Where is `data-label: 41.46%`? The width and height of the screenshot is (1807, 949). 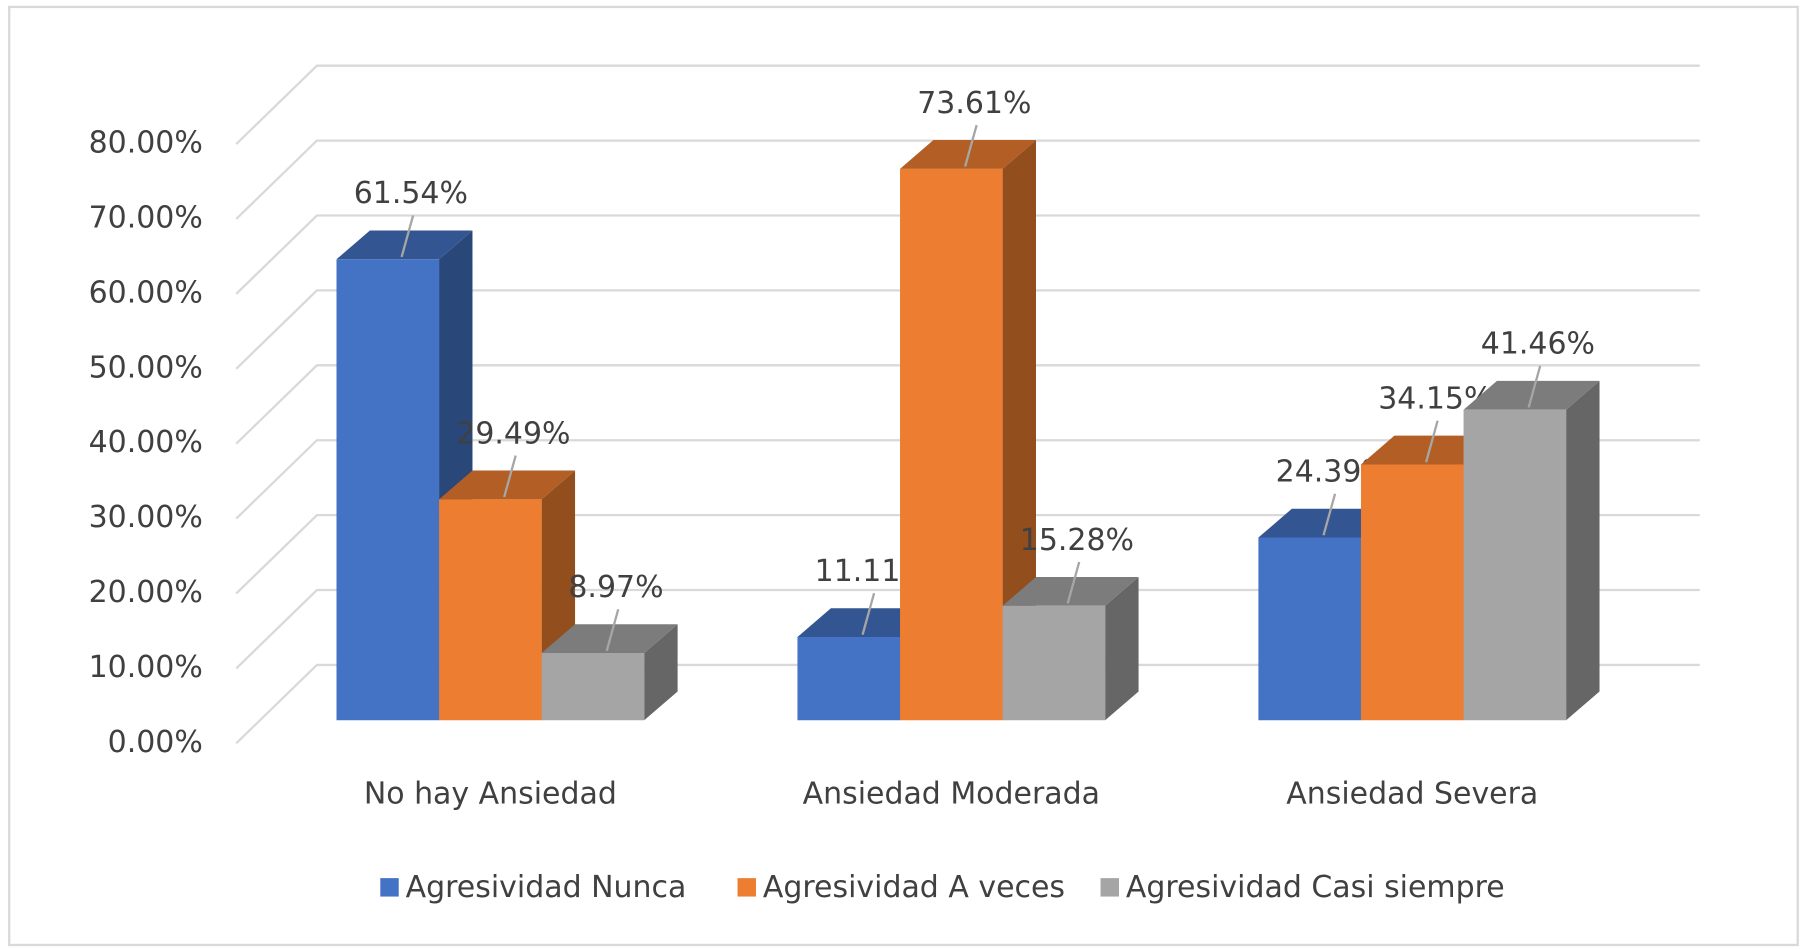 data-label: 41.46% is located at coordinates (1538, 344).